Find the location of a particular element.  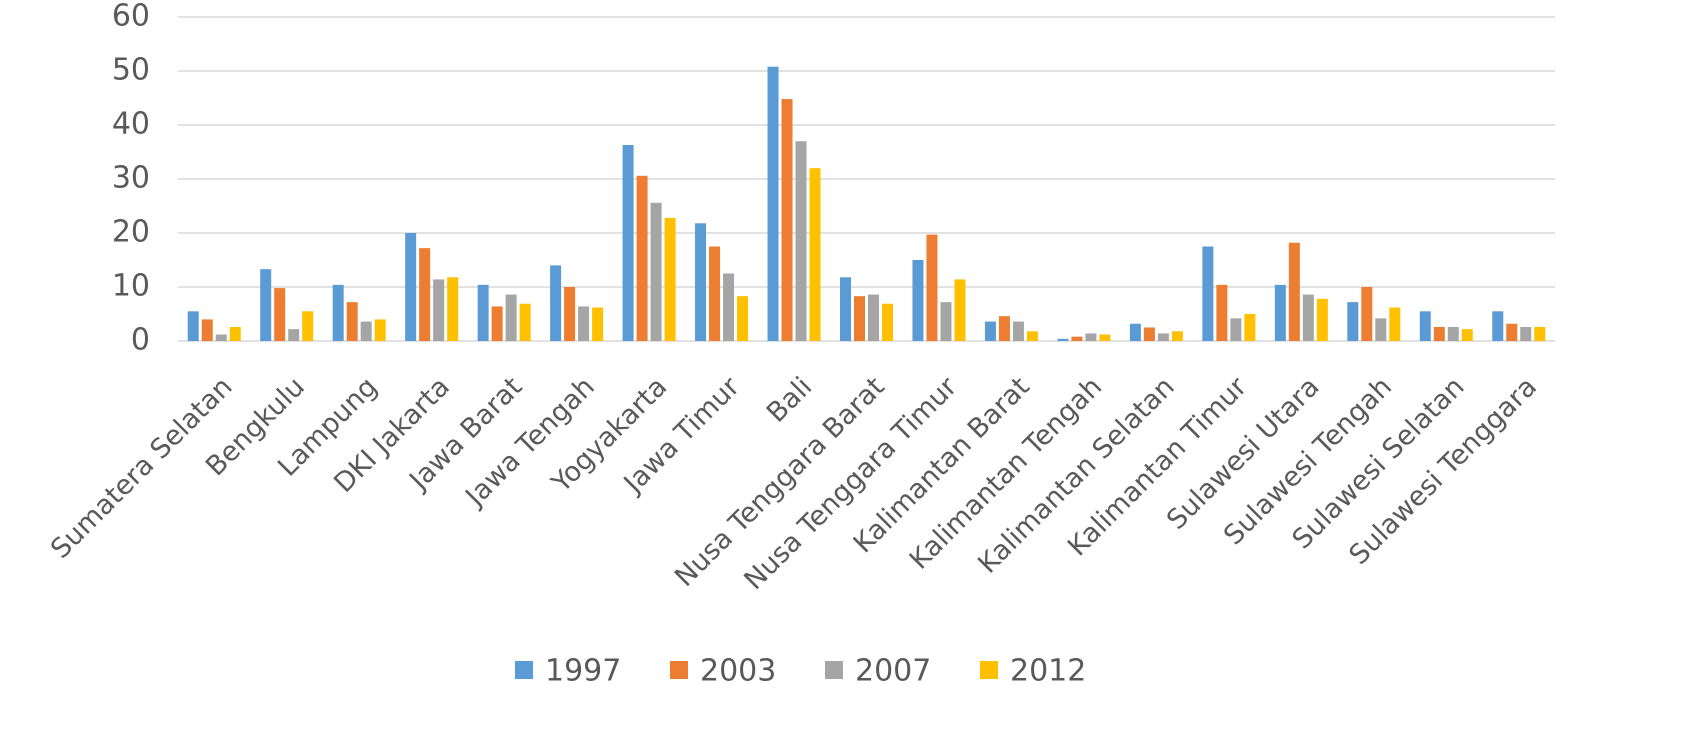

legend-label: 2012 is located at coordinates (1048, 671).